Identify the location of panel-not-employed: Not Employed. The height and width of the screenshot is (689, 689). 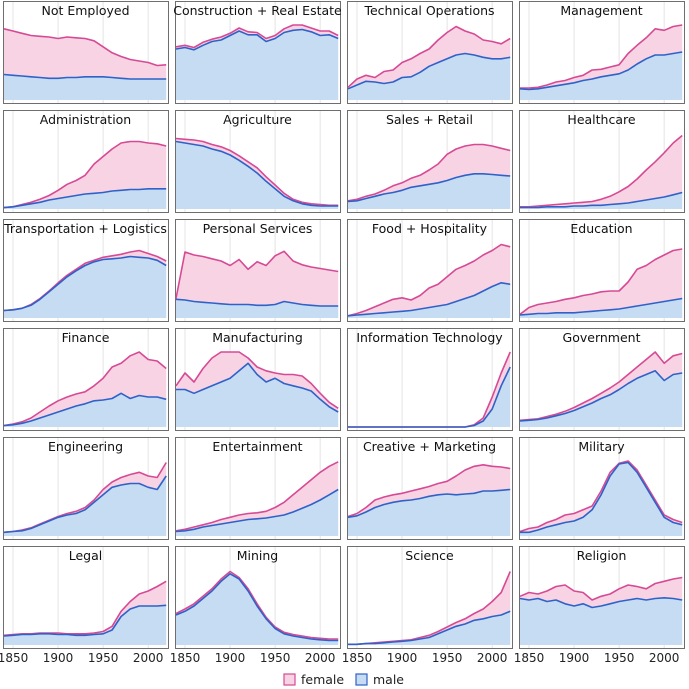
(86, 52).